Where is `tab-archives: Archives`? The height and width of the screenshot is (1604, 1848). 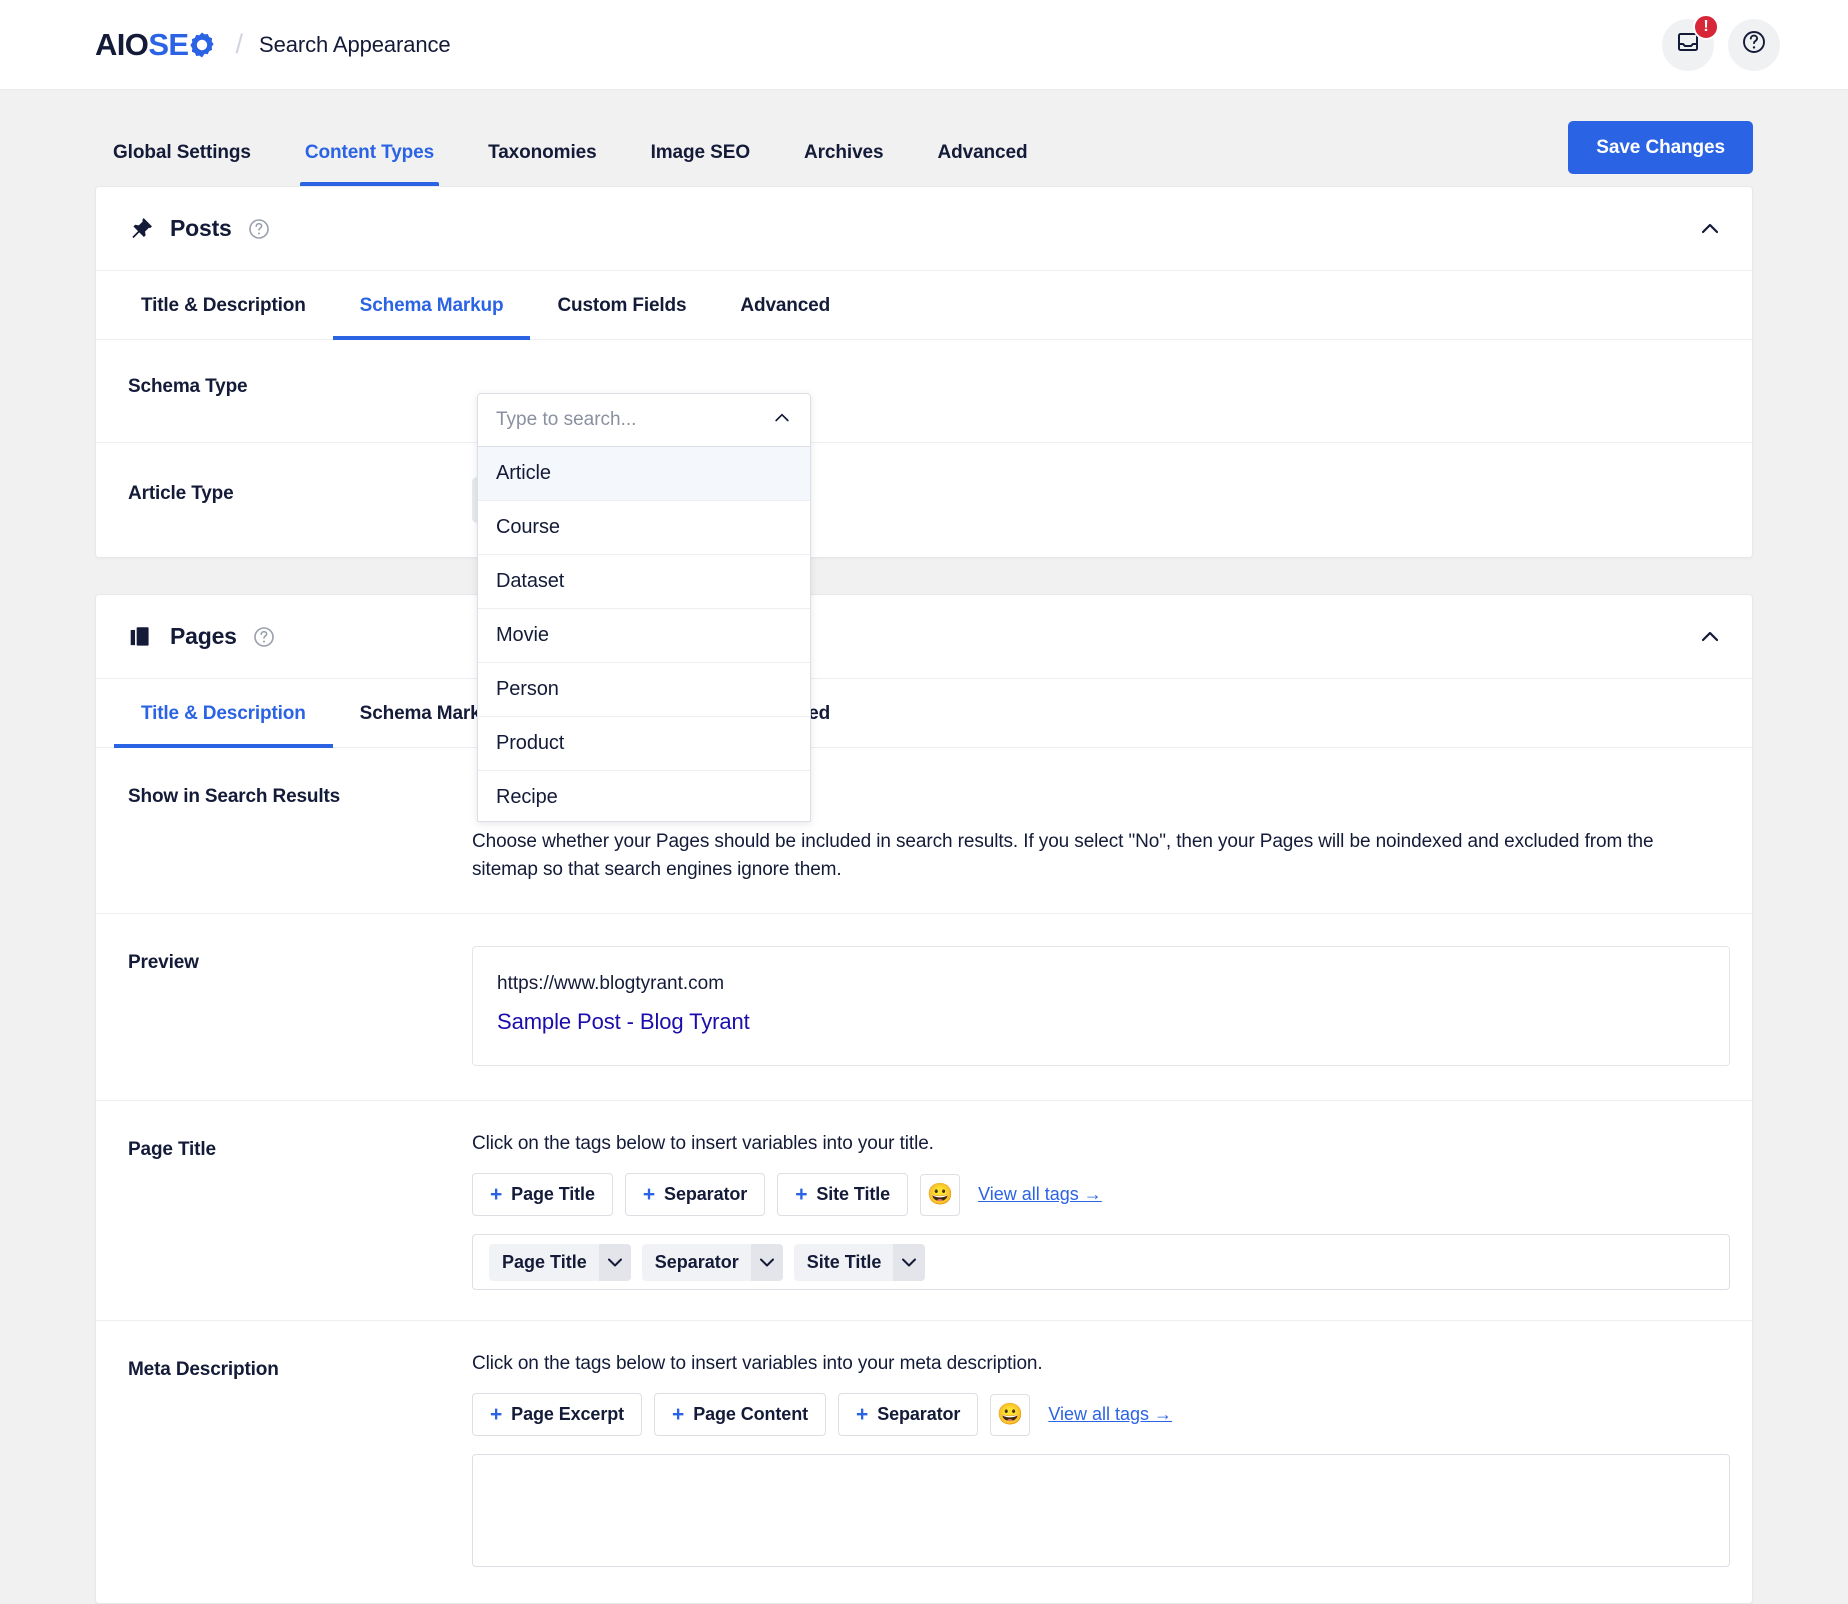 tab-archives: Archives is located at coordinates (844, 152).